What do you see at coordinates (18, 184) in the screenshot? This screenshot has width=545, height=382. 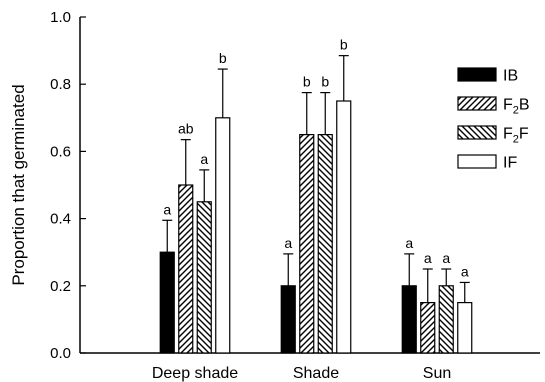 I see `y-axis-title: Proportion that germinated` at bounding box center [18, 184].